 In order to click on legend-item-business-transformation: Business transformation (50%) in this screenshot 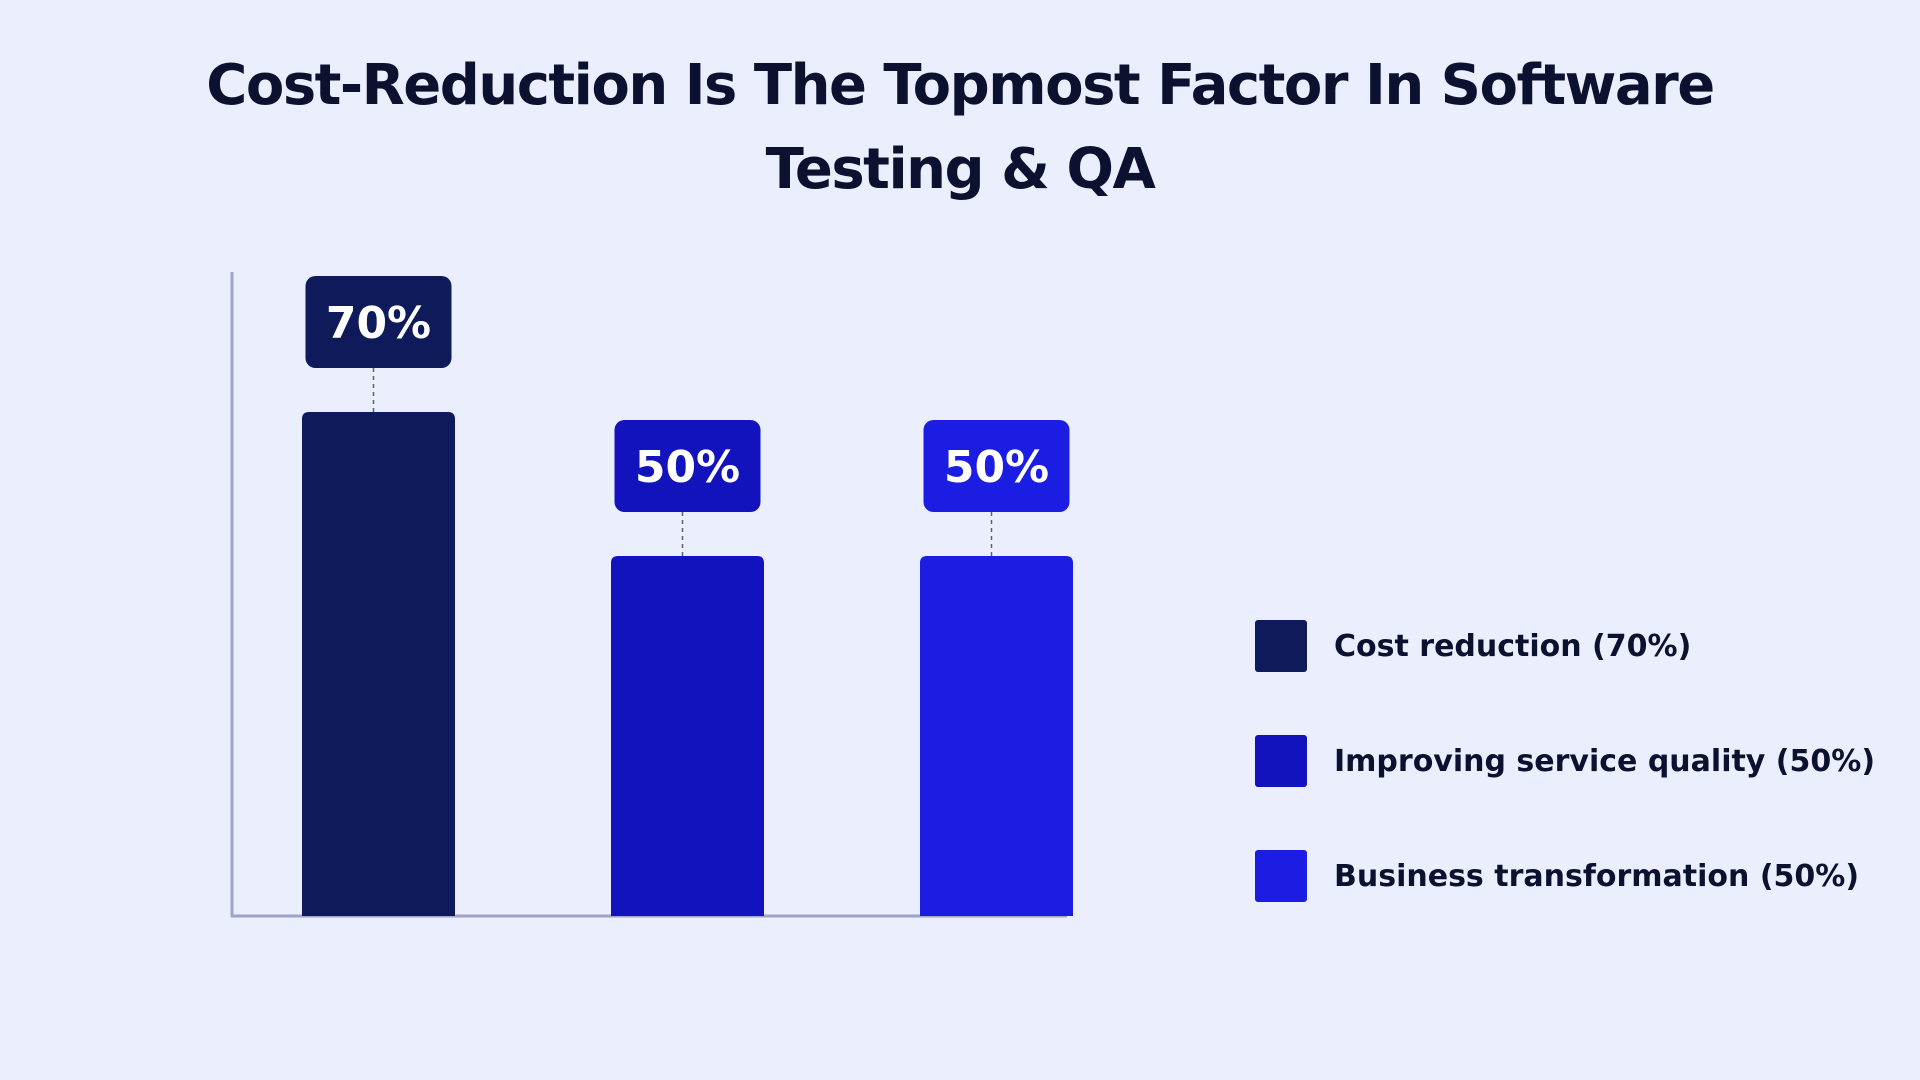, I will do `click(1575, 877)`.